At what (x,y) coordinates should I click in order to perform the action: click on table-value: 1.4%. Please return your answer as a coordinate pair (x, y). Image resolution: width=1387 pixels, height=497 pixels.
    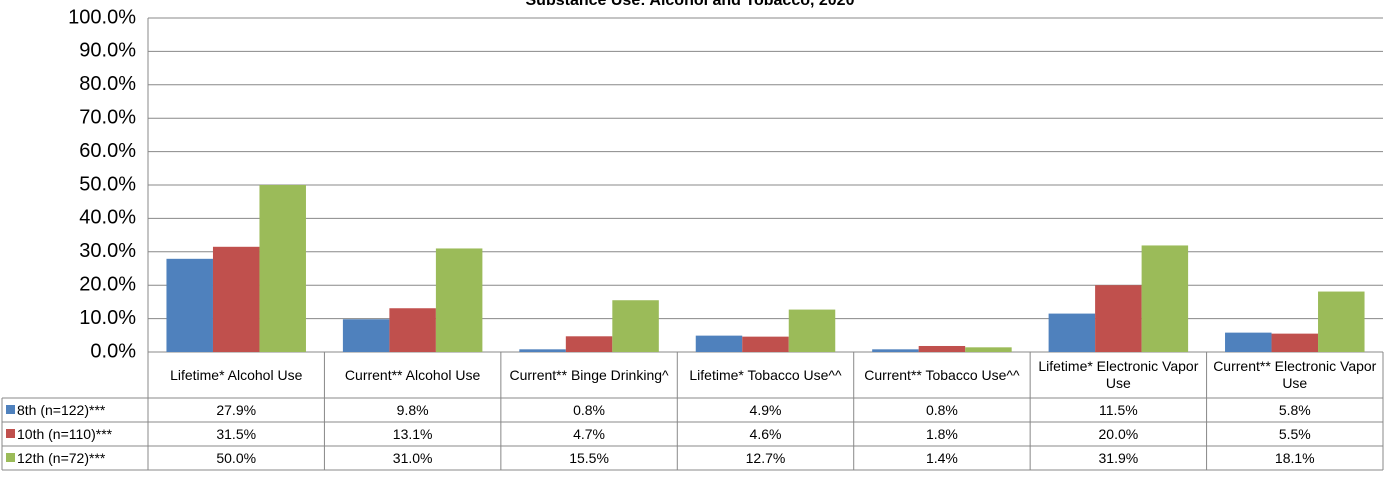
    Looking at the image, I should click on (941, 457).